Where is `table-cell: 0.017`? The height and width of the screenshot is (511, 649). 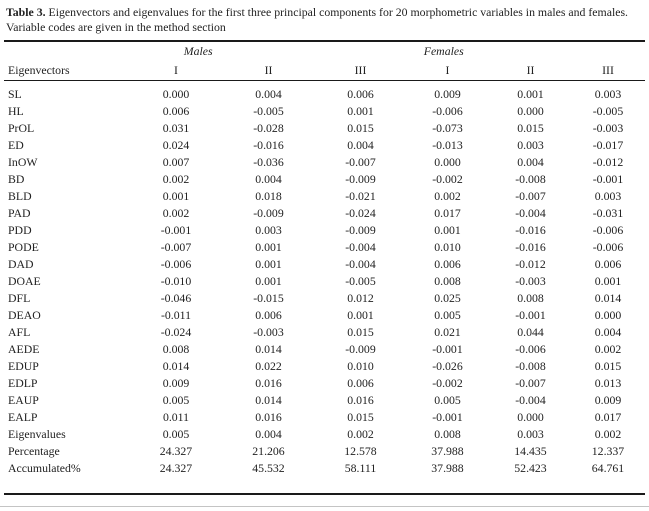
table-cell: 0.017 is located at coordinates (447, 213).